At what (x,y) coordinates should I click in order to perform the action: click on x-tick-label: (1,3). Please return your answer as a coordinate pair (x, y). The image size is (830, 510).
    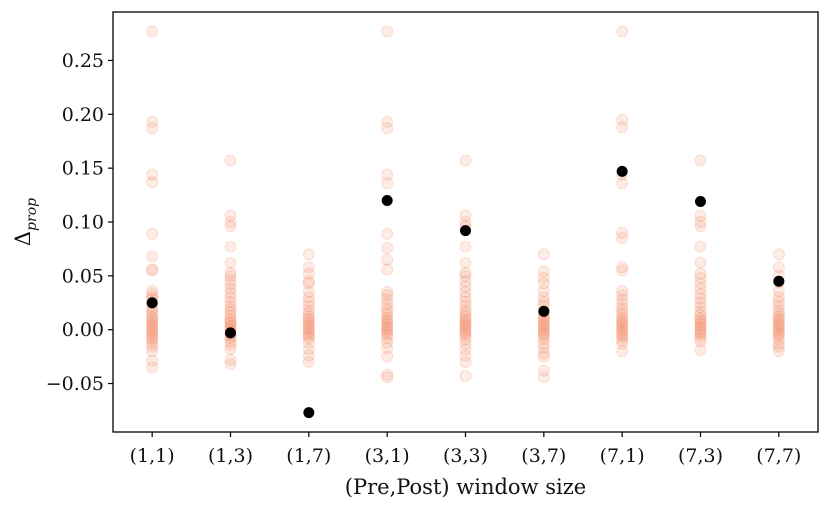
    Looking at the image, I should click on (230, 456).